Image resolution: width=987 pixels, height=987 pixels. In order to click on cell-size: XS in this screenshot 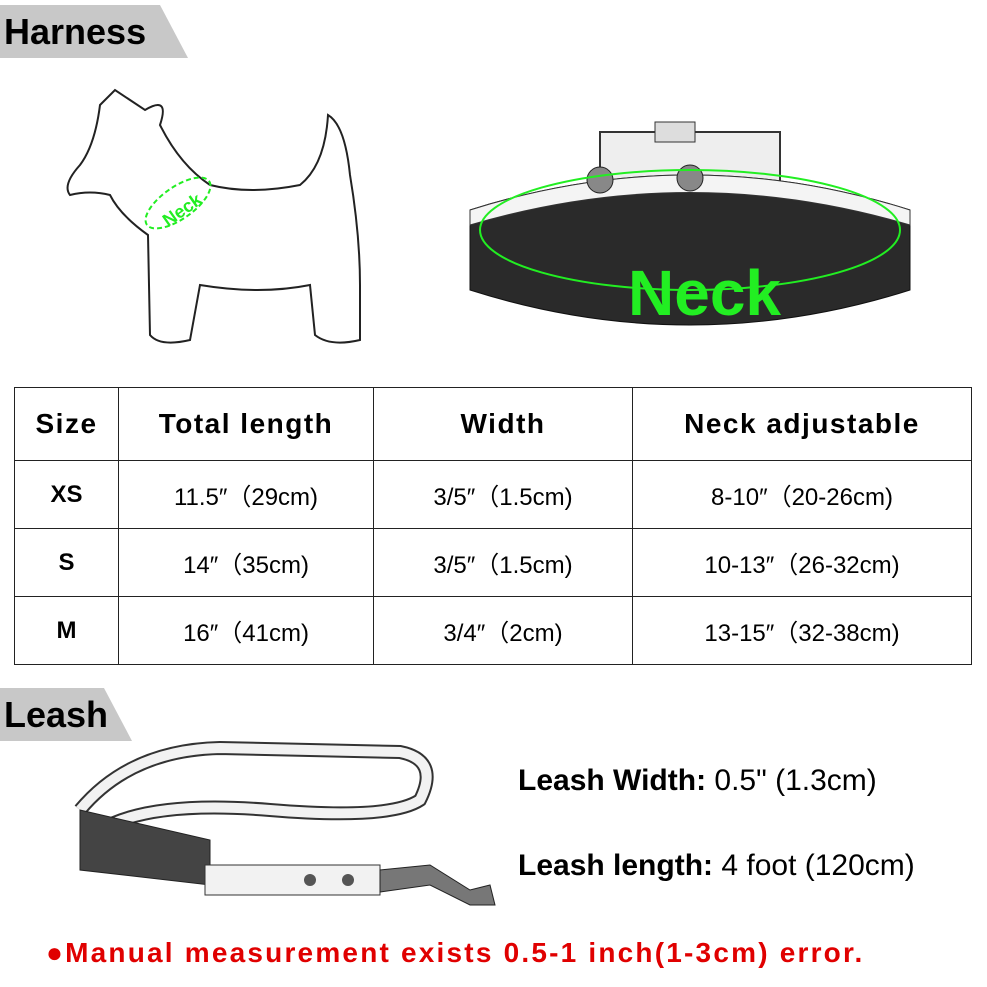, I will do `click(66, 494)`.